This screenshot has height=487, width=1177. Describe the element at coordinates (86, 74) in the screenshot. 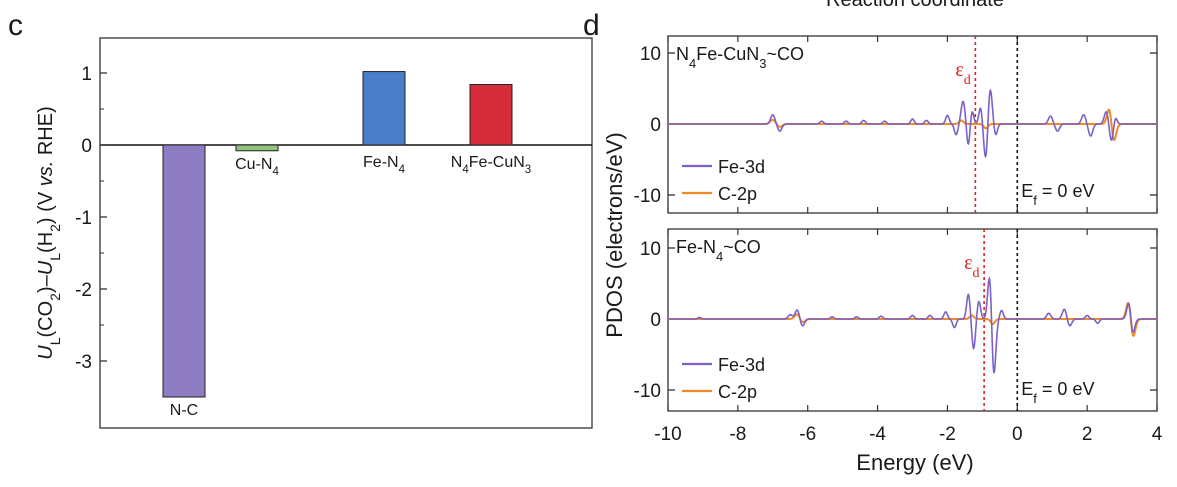

I see `y-tick-label: 1` at that location.